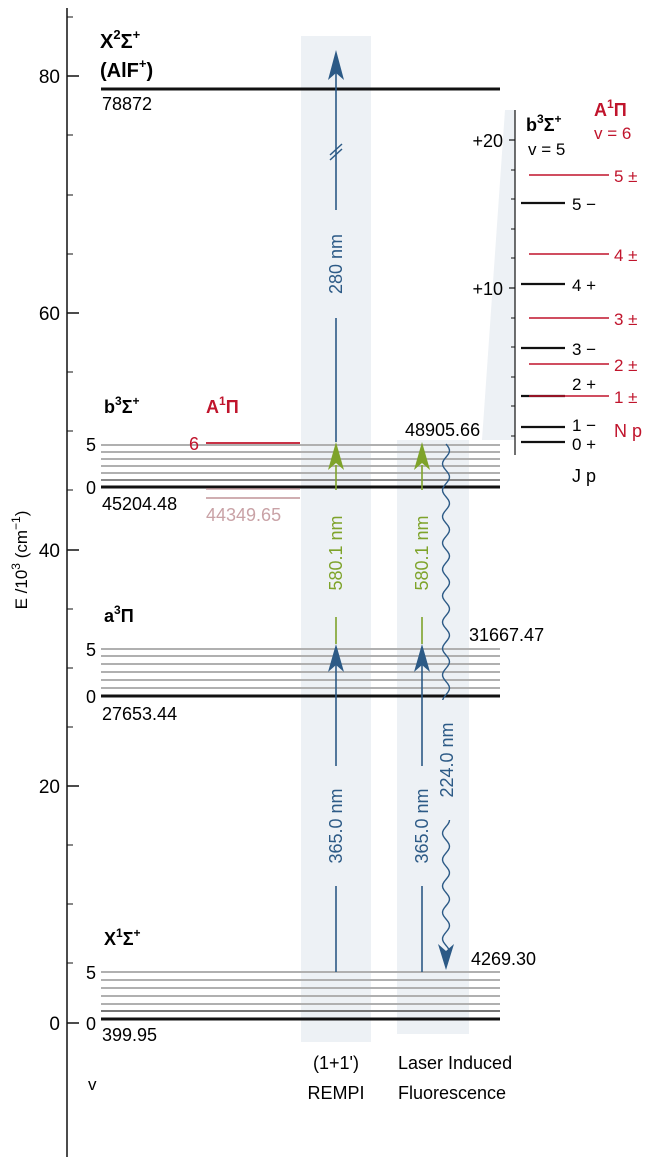  Describe the element at coordinates (336, 1063) in the screenshot. I see `rempi-column-label-1: (1+1')` at that location.